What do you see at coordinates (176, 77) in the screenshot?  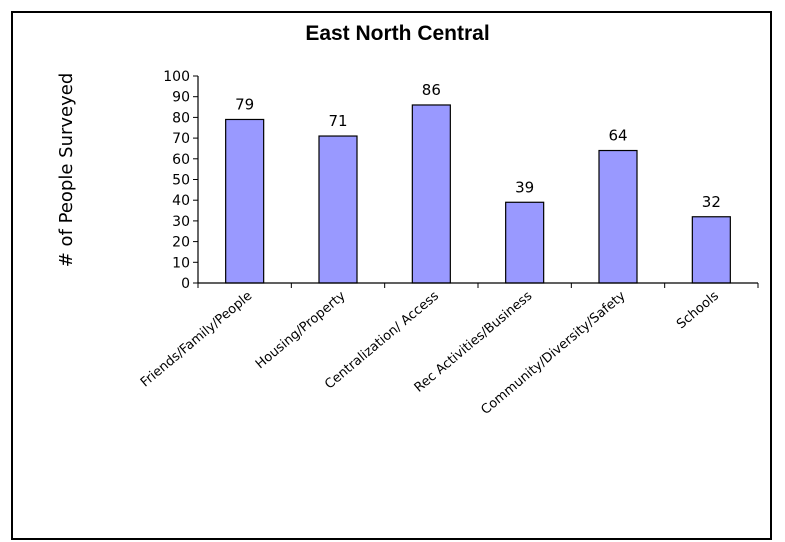 I see `y-tick-label: 100` at bounding box center [176, 77].